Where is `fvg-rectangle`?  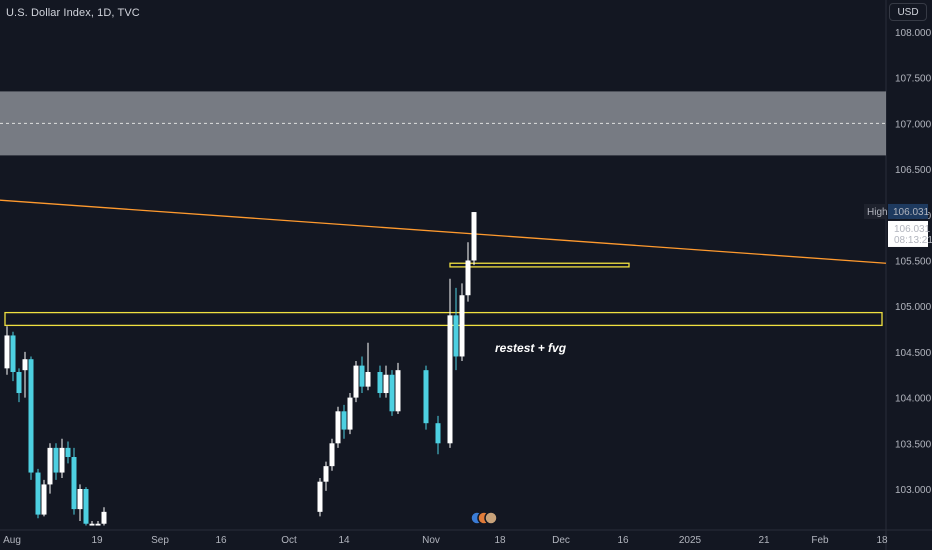 fvg-rectangle is located at coordinates (539, 265).